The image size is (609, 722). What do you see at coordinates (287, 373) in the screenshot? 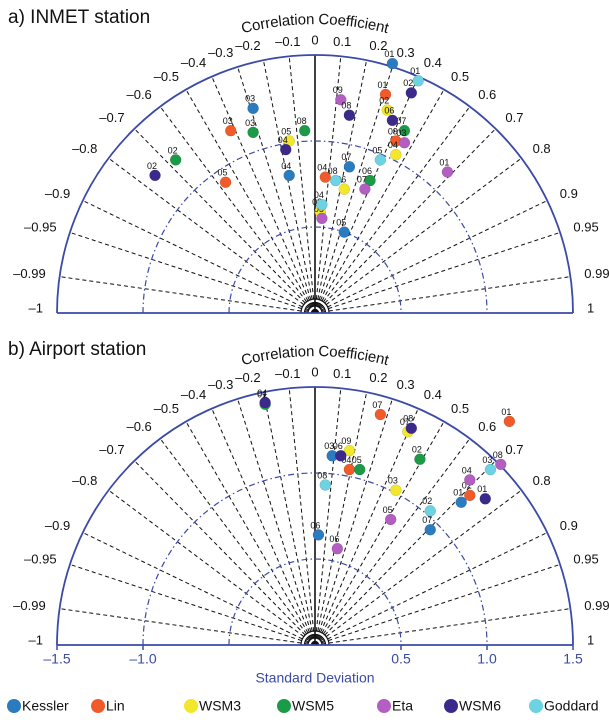
I see `correlation-tick-label: –0.1` at bounding box center [287, 373].